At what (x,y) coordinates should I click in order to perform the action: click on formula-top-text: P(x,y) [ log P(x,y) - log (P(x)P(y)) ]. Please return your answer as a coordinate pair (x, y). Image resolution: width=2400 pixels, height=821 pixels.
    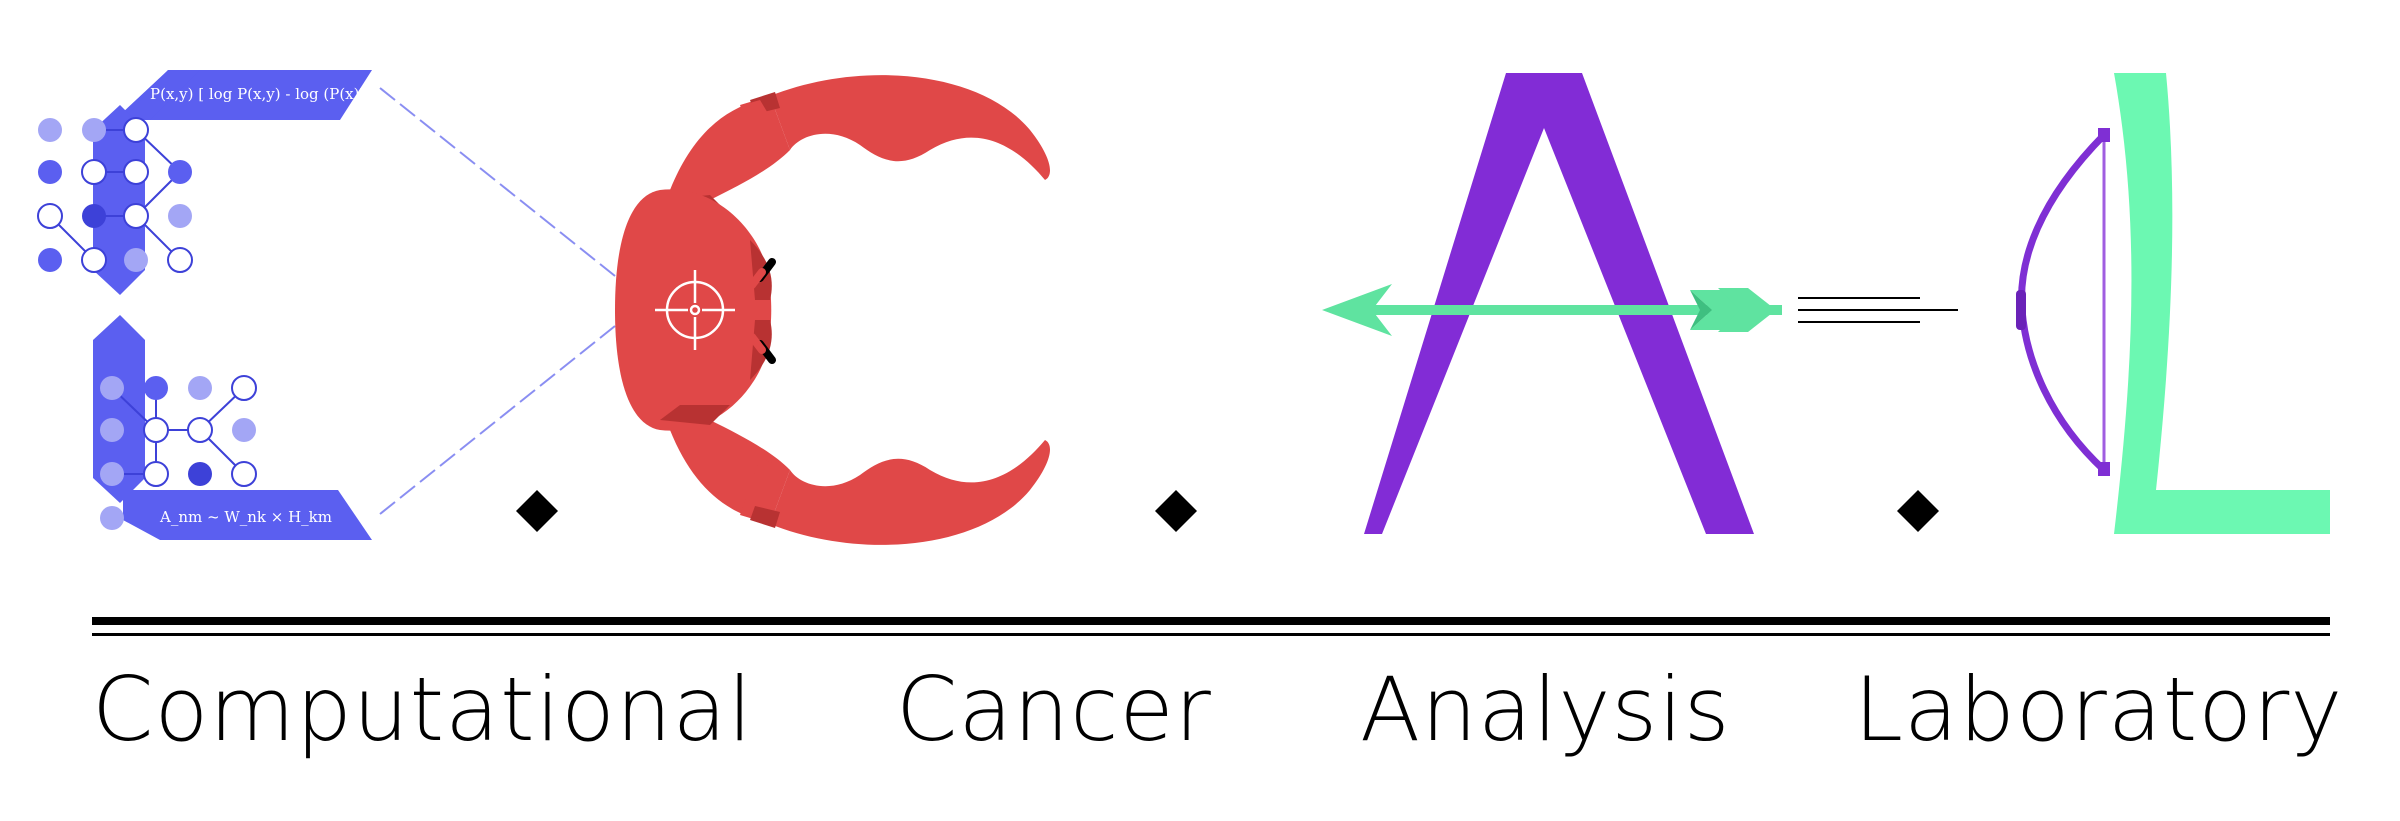
    Looking at the image, I should click on (278, 94).